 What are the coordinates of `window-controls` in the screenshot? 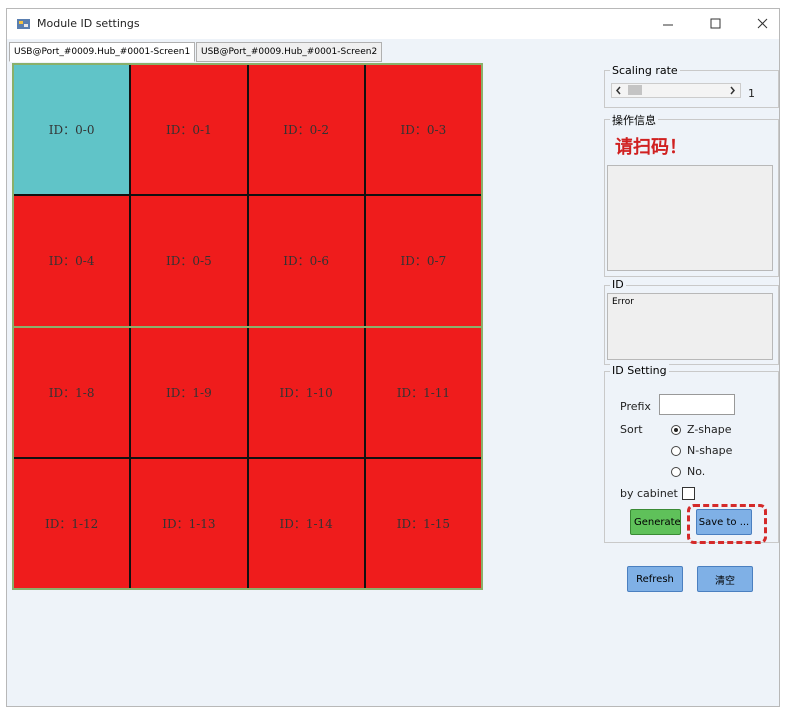 It's located at (714, 24).